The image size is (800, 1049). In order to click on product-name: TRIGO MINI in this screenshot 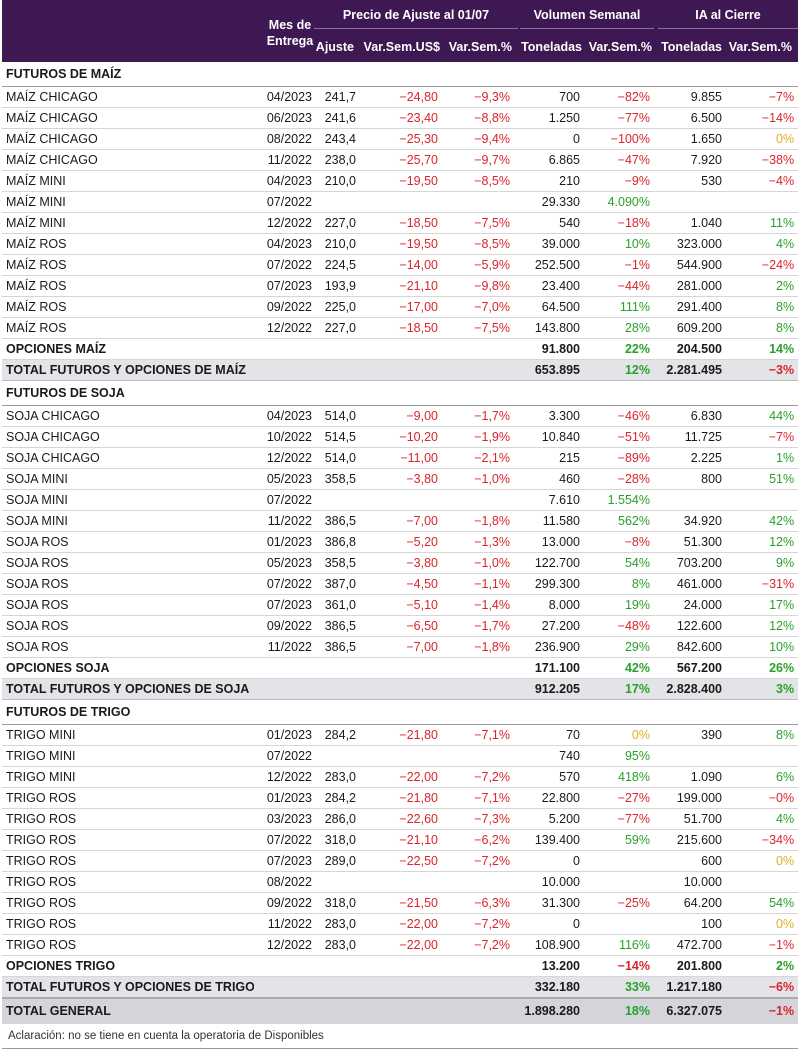, I will do `click(128, 735)`.